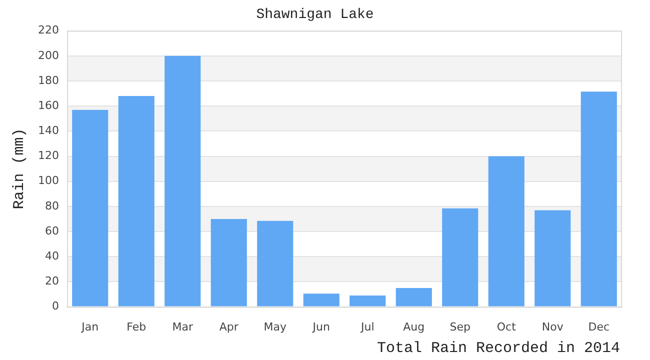 The image size is (650, 360). I want to click on x-tick-label: Feb, so click(136, 327).